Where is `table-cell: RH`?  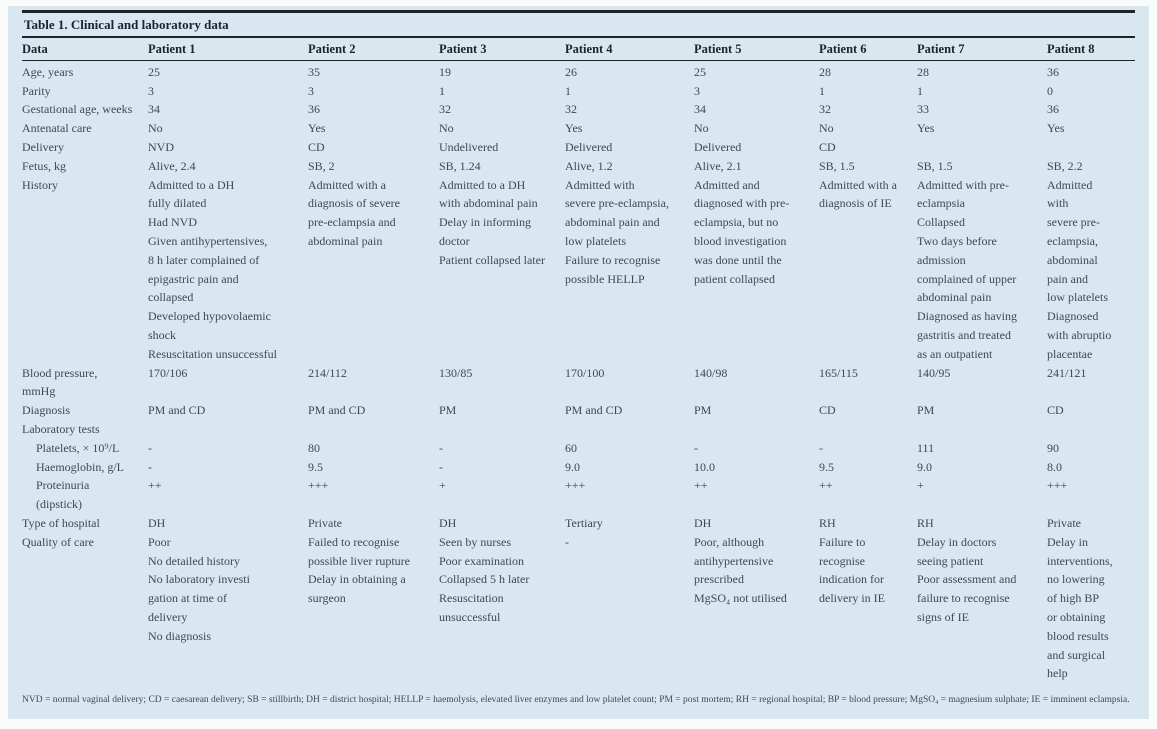 table-cell: RH is located at coordinates (827, 522).